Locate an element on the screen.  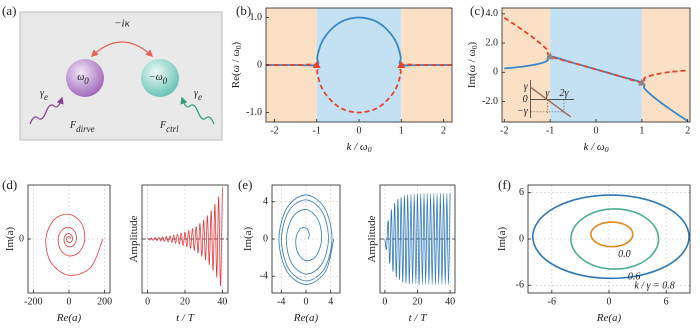
chart: -200 0 200 0 Re(a) Im(a) is located at coordinates (58, 254).